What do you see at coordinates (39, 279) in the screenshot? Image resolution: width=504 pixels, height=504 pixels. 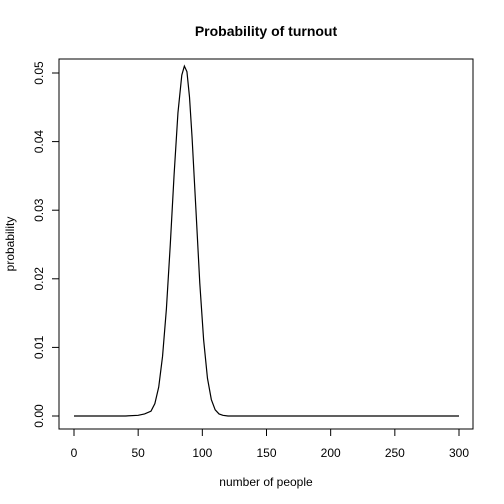 I see `y-tick-label: 0.02` at bounding box center [39, 279].